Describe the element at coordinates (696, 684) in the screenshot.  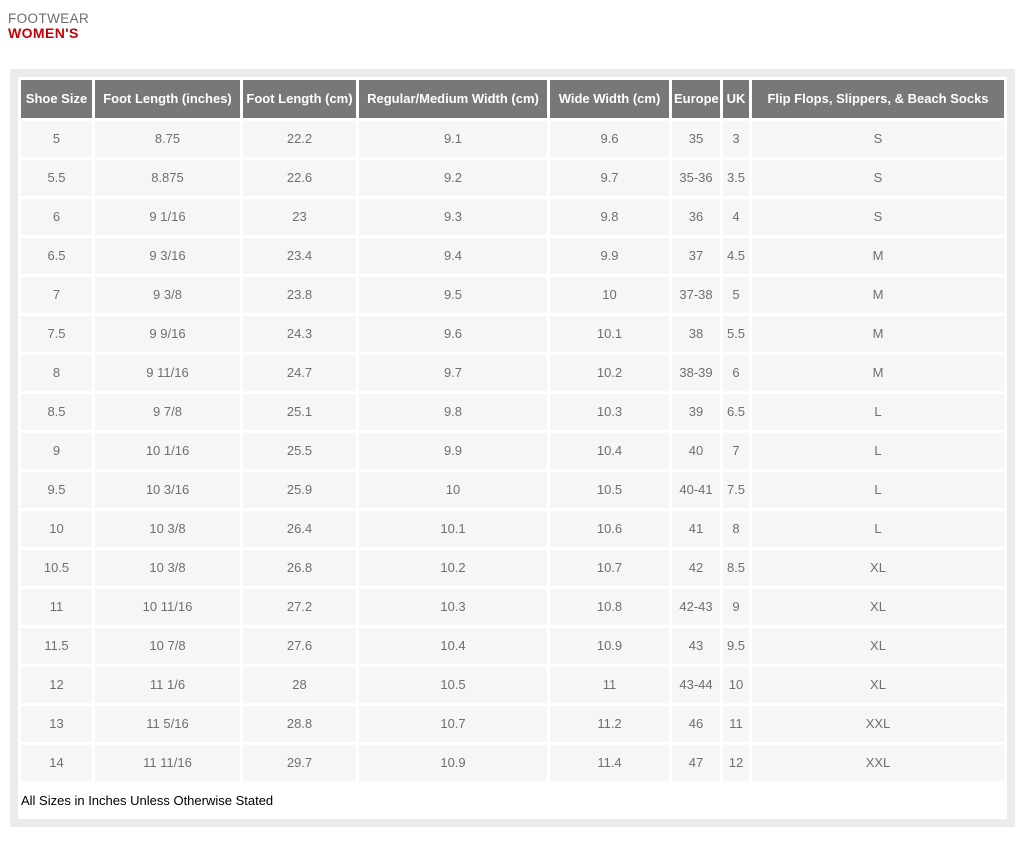
I see `cell: 43-44` at that location.